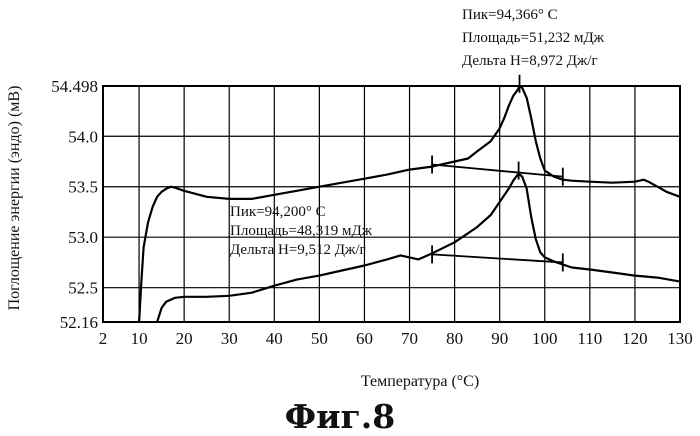 Image resolution: width=700 pixels, height=436 pixels. Describe the element at coordinates (680, 338) in the screenshot. I see `x-tick-label-13: 130` at that location.